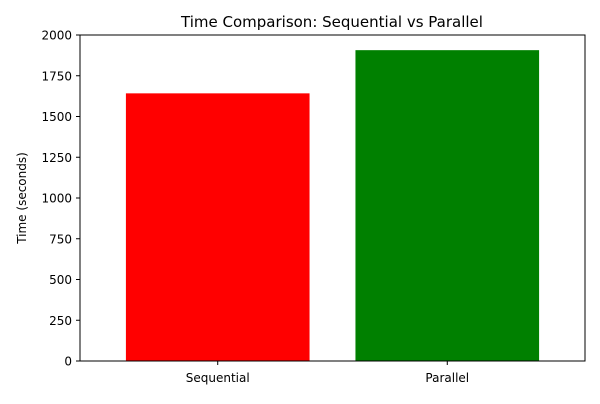 This screenshot has height=404, width=600. What do you see at coordinates (60, 321) in the screenshot?
I see `y-tick-label: 250` at bounding box center [60, 321].